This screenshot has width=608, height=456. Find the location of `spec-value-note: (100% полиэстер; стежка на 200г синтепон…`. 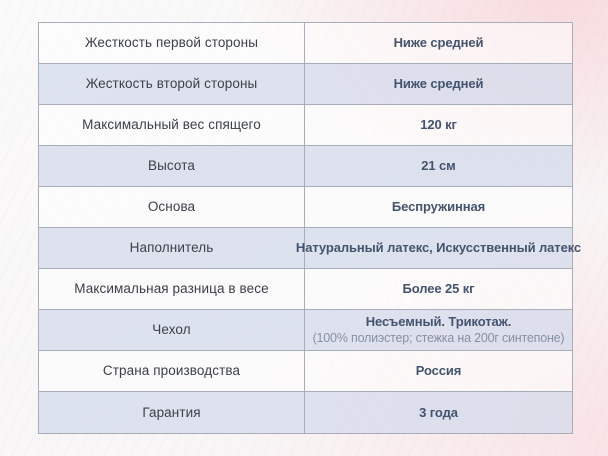

spec-value-note: (100% полиэстер; стежка на 200г синтепон… is located at coordinates (438, 338).